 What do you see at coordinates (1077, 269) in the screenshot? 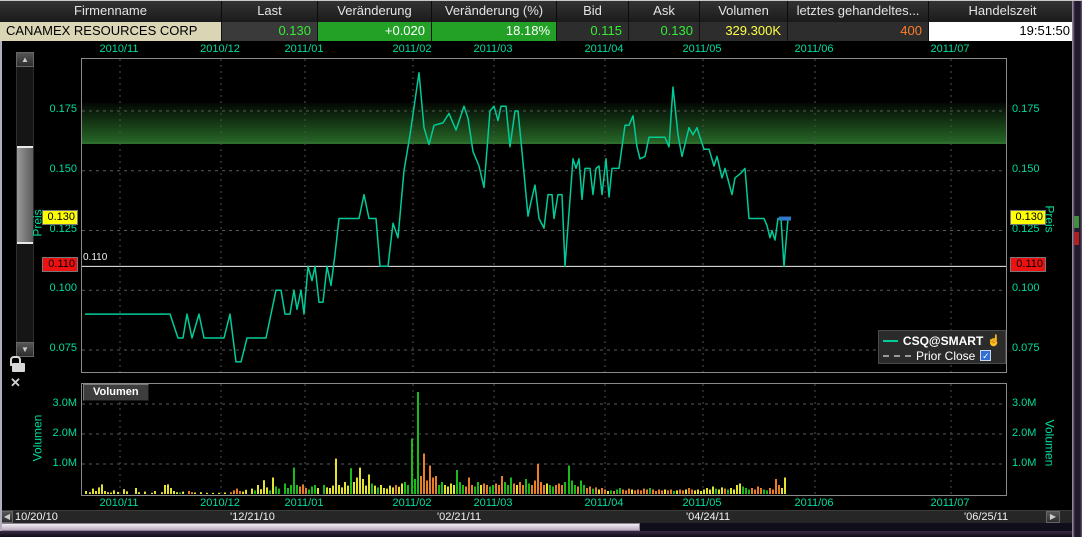
I see `window-right-border` at bounding box center [1077, 269].